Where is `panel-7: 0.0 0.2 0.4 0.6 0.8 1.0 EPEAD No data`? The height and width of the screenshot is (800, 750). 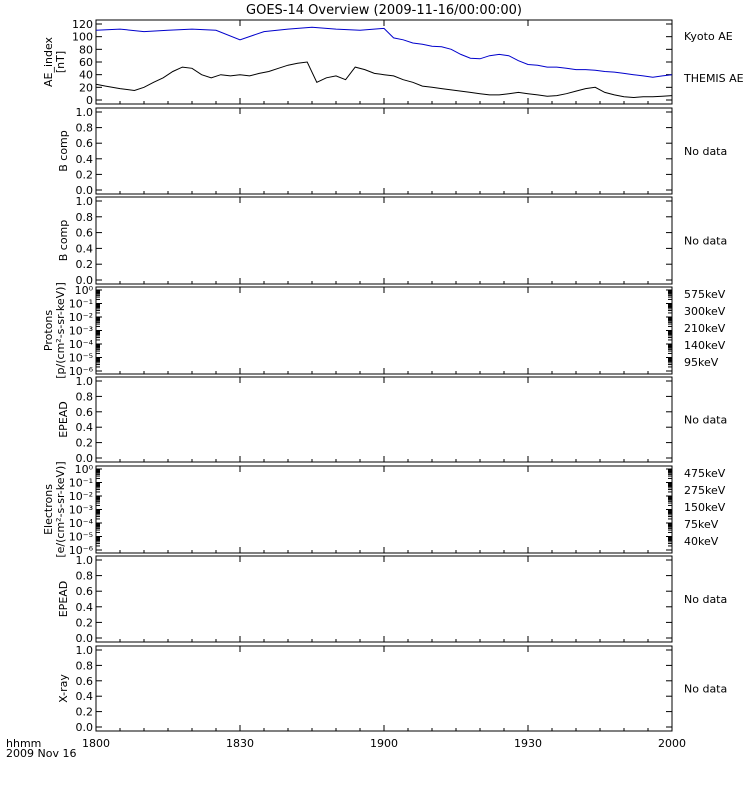 panel-7: 0.0 0.2 0.4 0.6 0.8 1.0 EPEAD No data is located at coordinates (392, 599).